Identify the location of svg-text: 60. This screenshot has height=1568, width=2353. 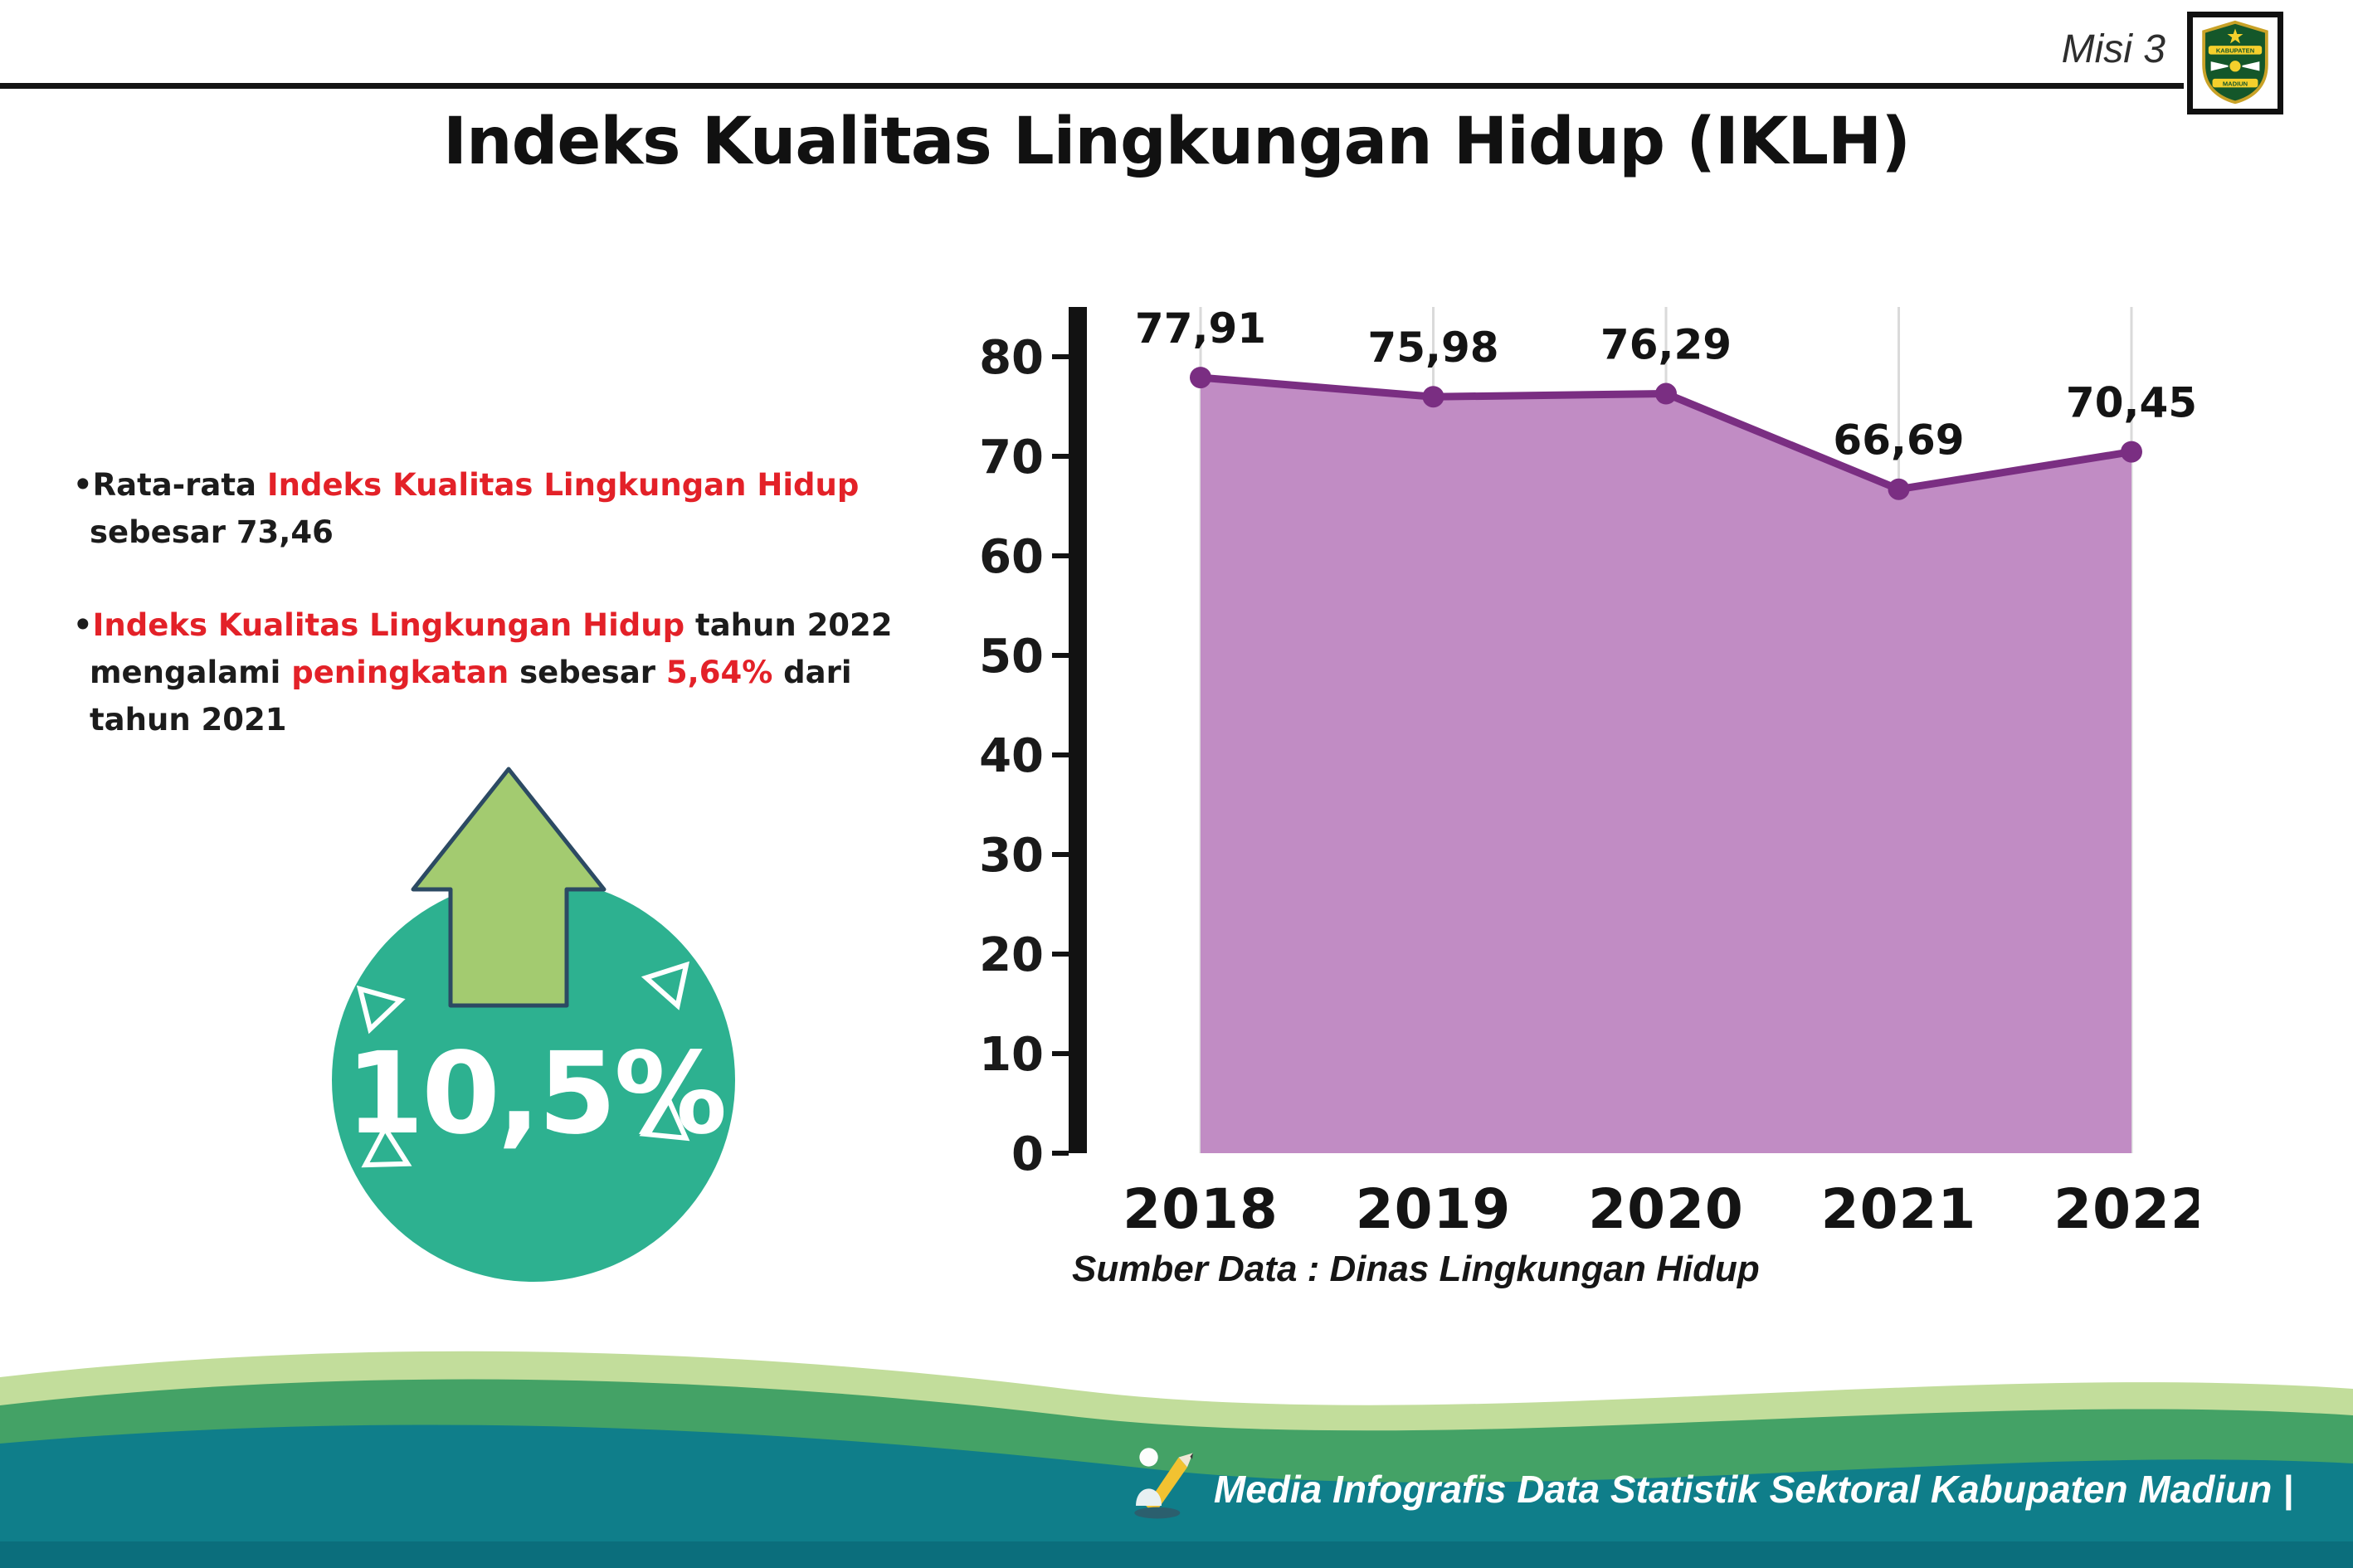
(1011, 557).